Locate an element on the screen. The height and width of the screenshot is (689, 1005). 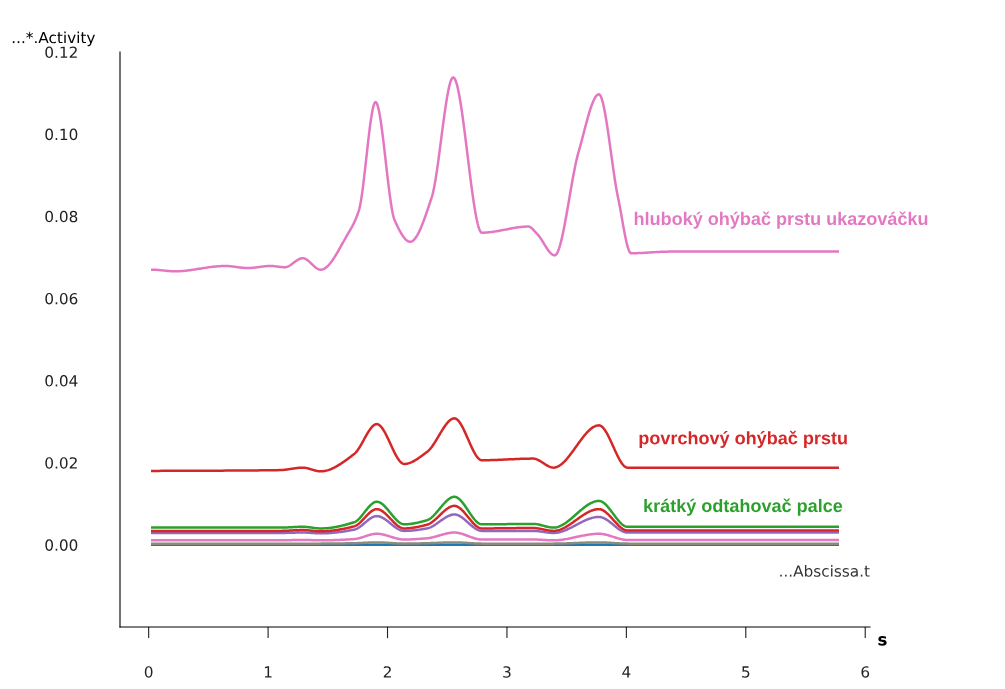
annotation: ...Abscissa.t is located at coordinates (825, 570).